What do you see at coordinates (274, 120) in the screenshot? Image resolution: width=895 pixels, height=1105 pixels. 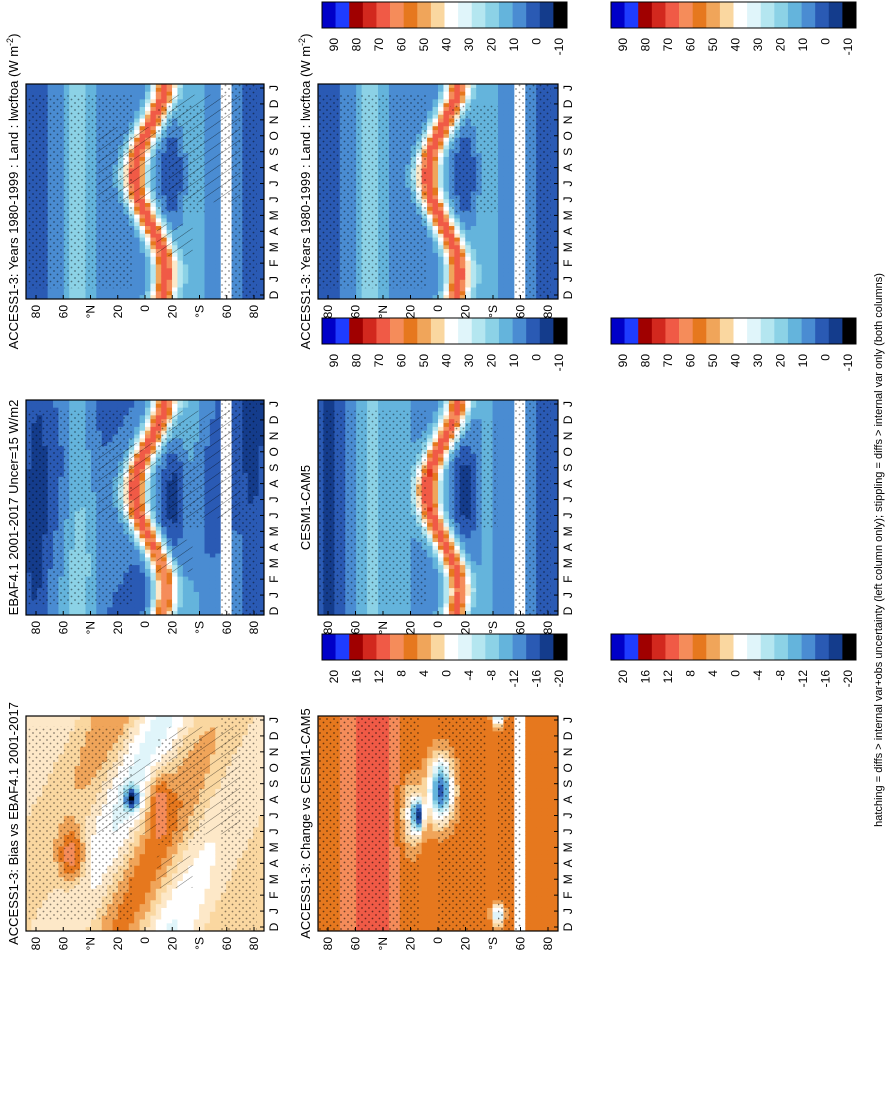 I see `access-left-month-tick: N` at bounding box center [274, 120].